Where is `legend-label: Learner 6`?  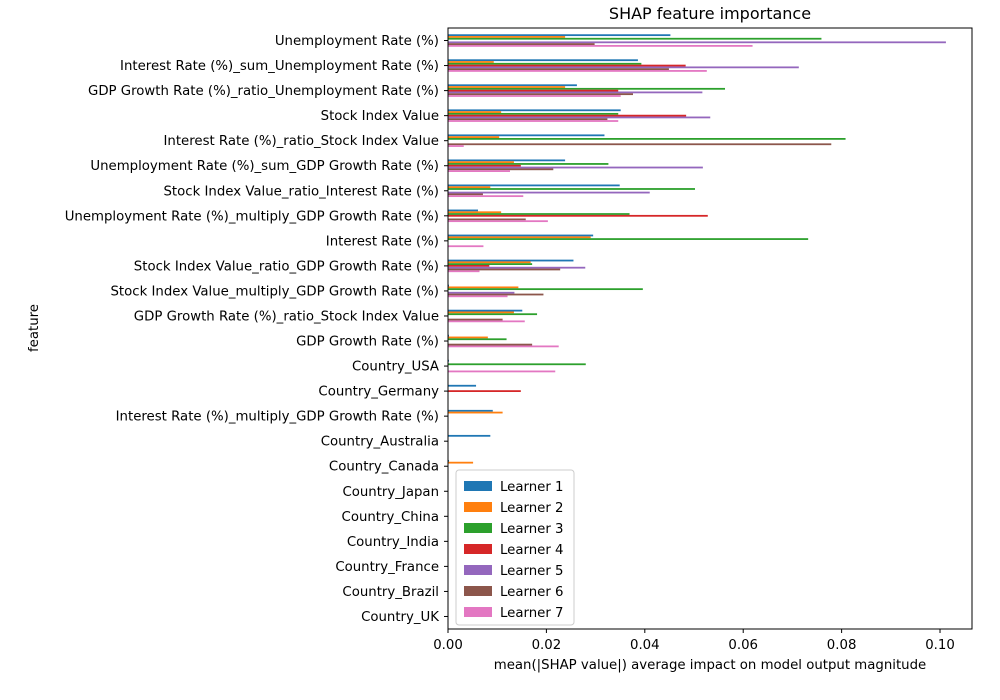 legend-label: Learner 6 is located at coordinates (532, 592).